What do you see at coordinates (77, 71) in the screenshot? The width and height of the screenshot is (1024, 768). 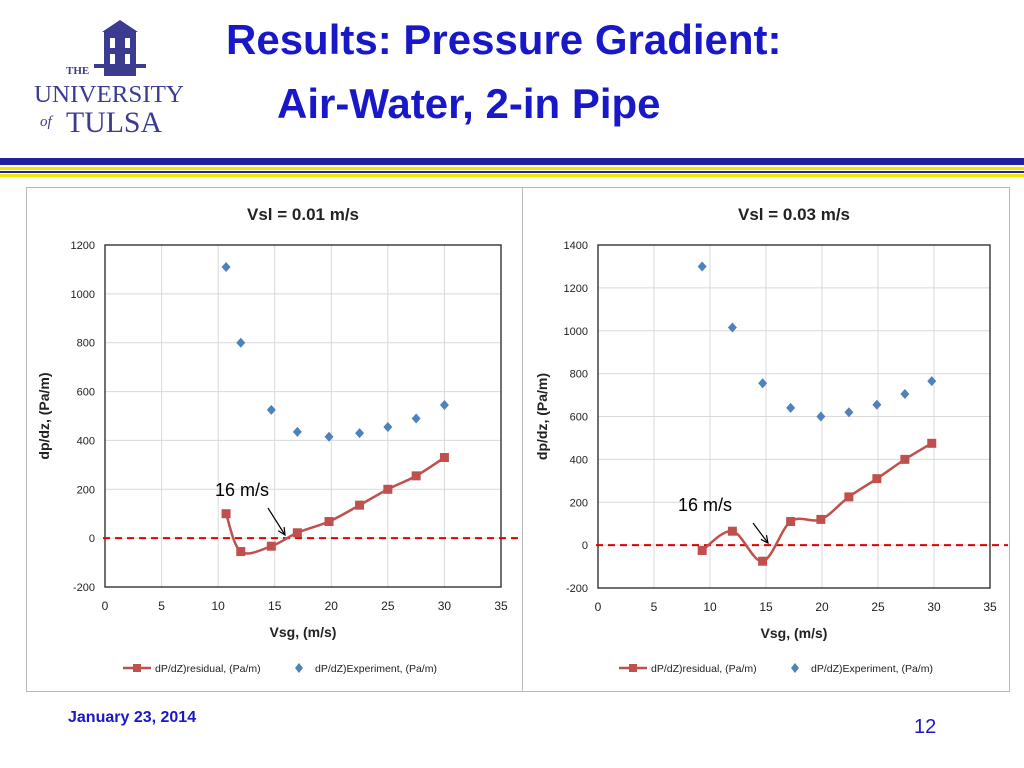 I see `logo-the-text: THE` at bounding box center [77, 71].